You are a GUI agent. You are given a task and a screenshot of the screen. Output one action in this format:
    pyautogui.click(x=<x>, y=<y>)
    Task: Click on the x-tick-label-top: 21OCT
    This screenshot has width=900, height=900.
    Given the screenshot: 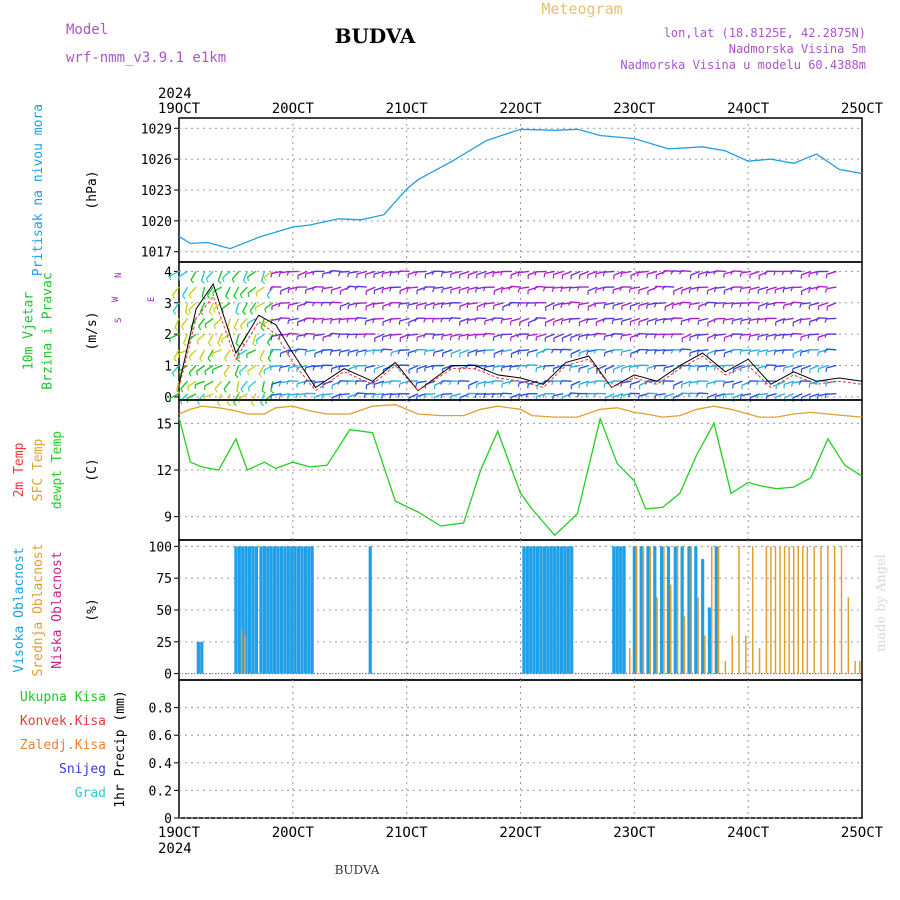 What is the action you would take?
    pyautogui.click(x=407, y=109)
    